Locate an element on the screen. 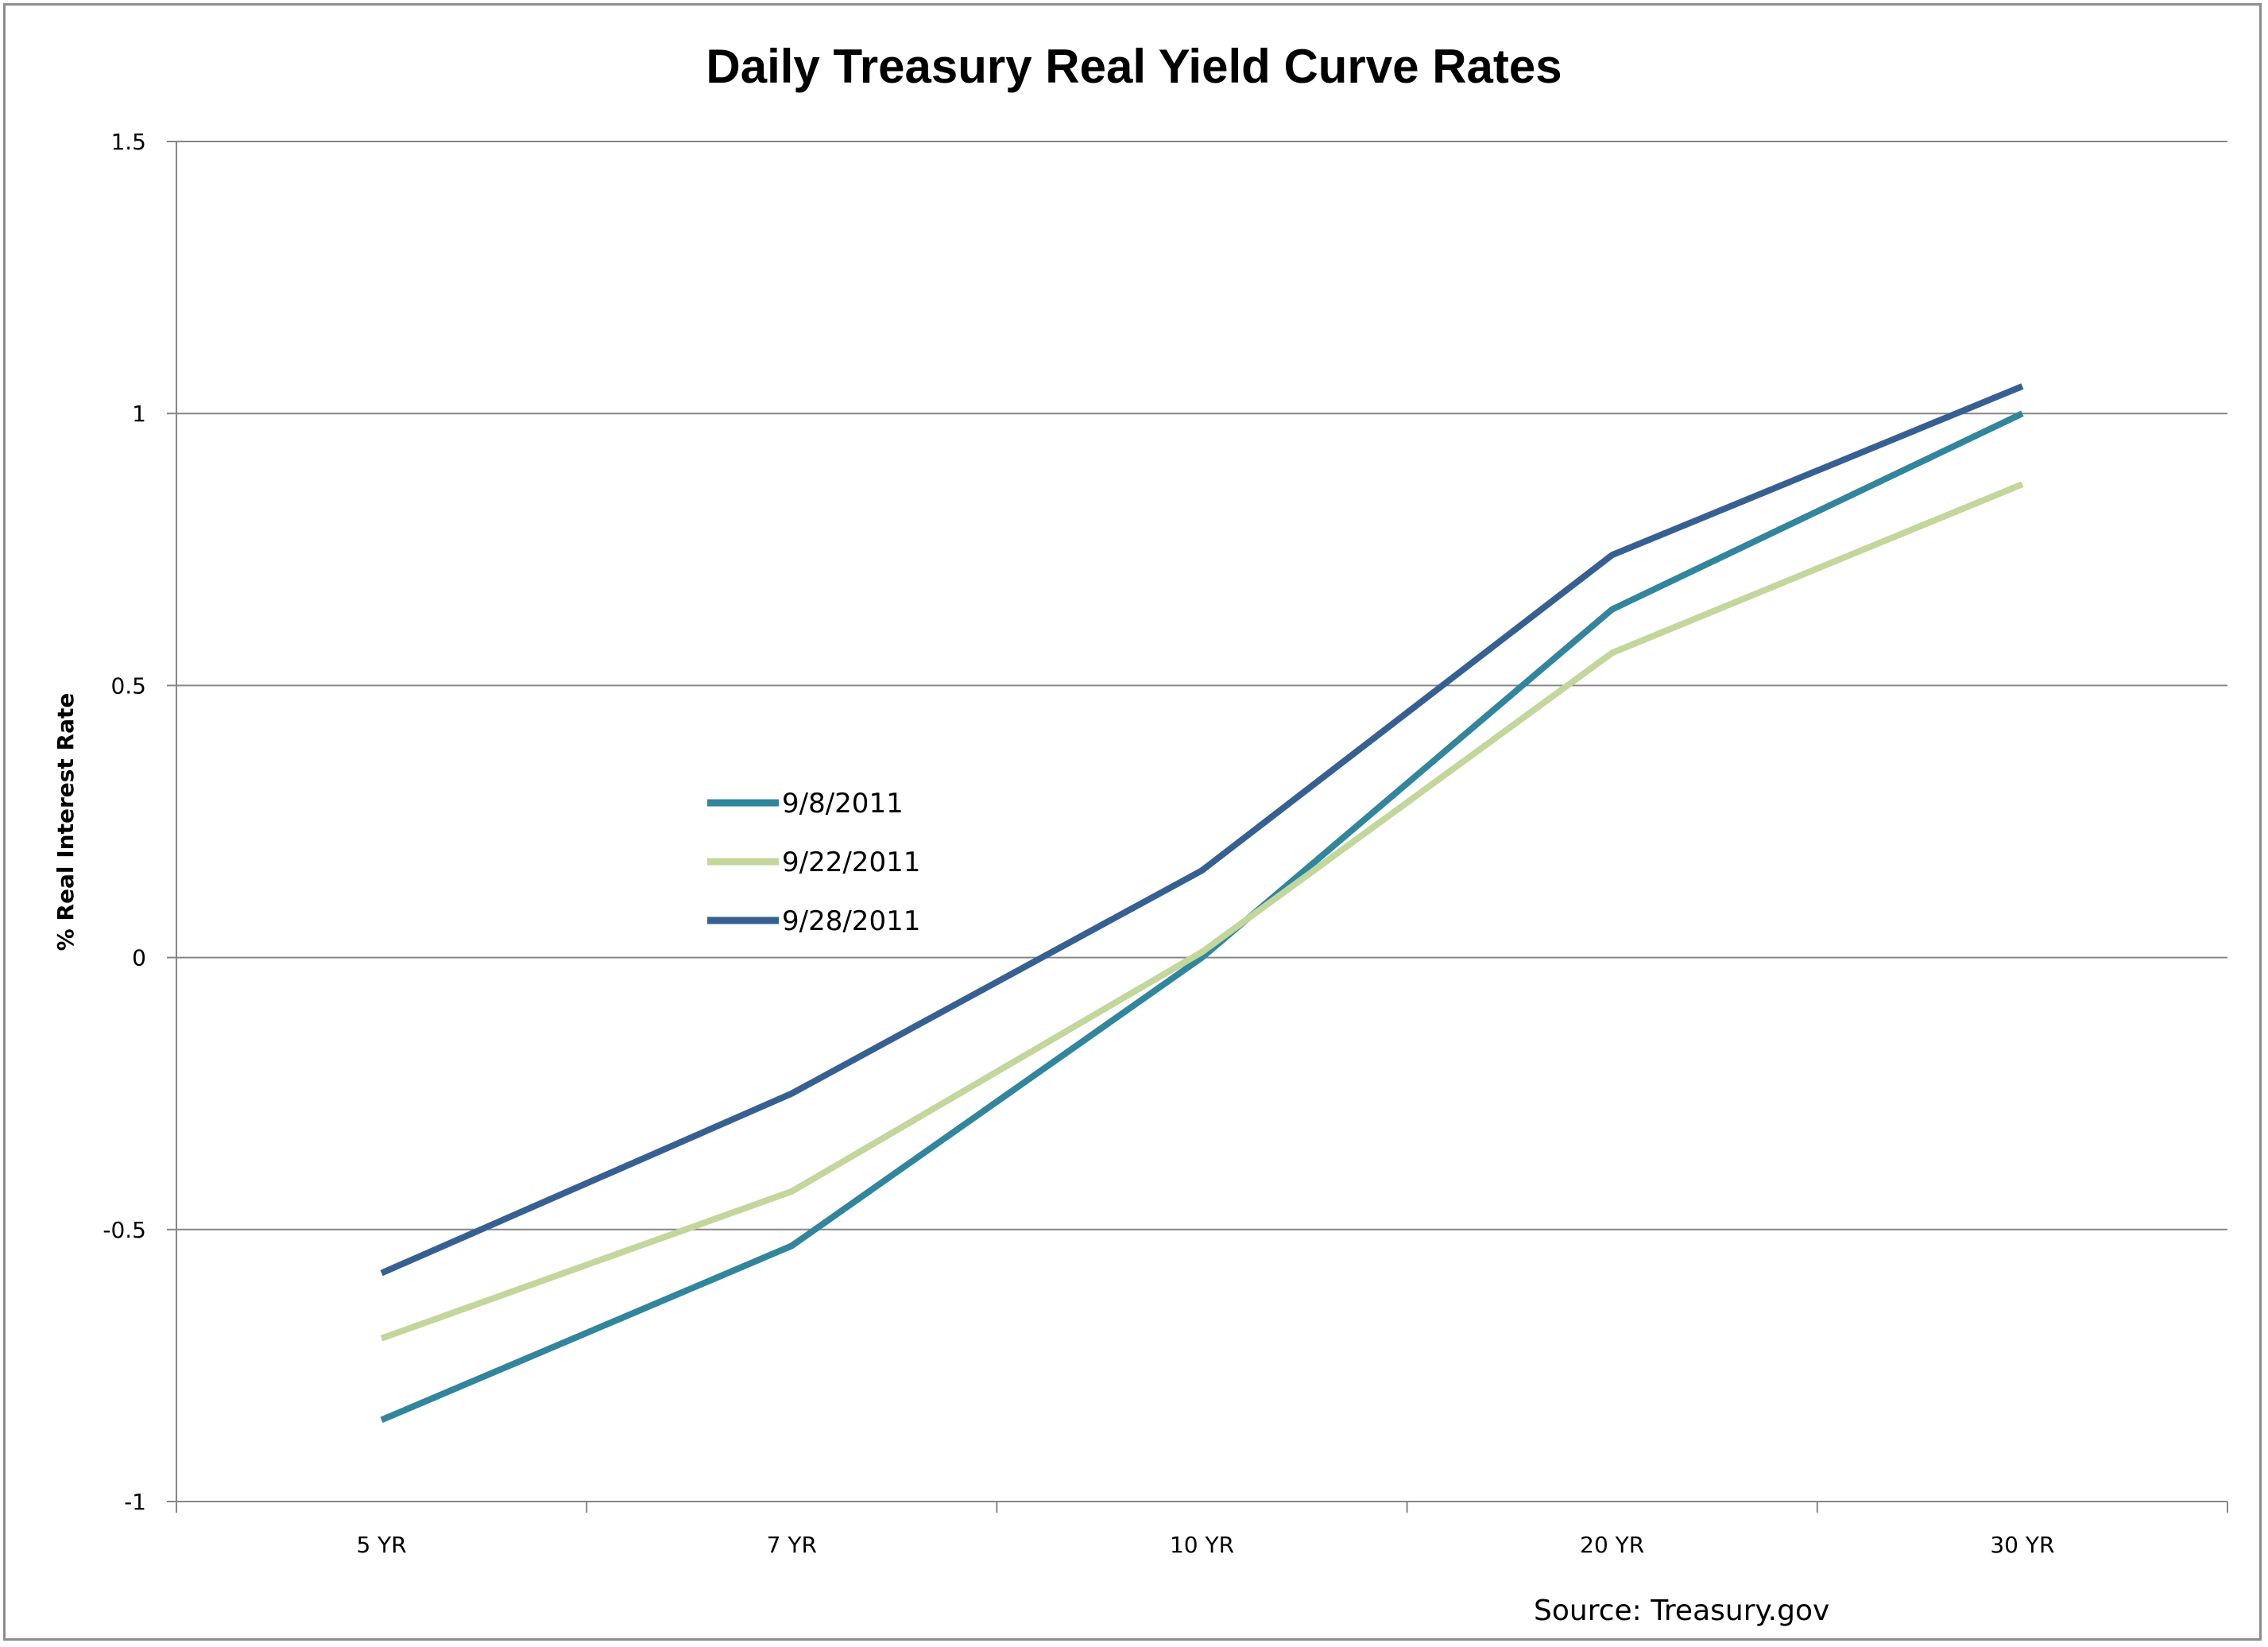 The image size is (2268, 1647). source-annotation: Source: Treasury.gov is located at coordinates (1681, 1611).